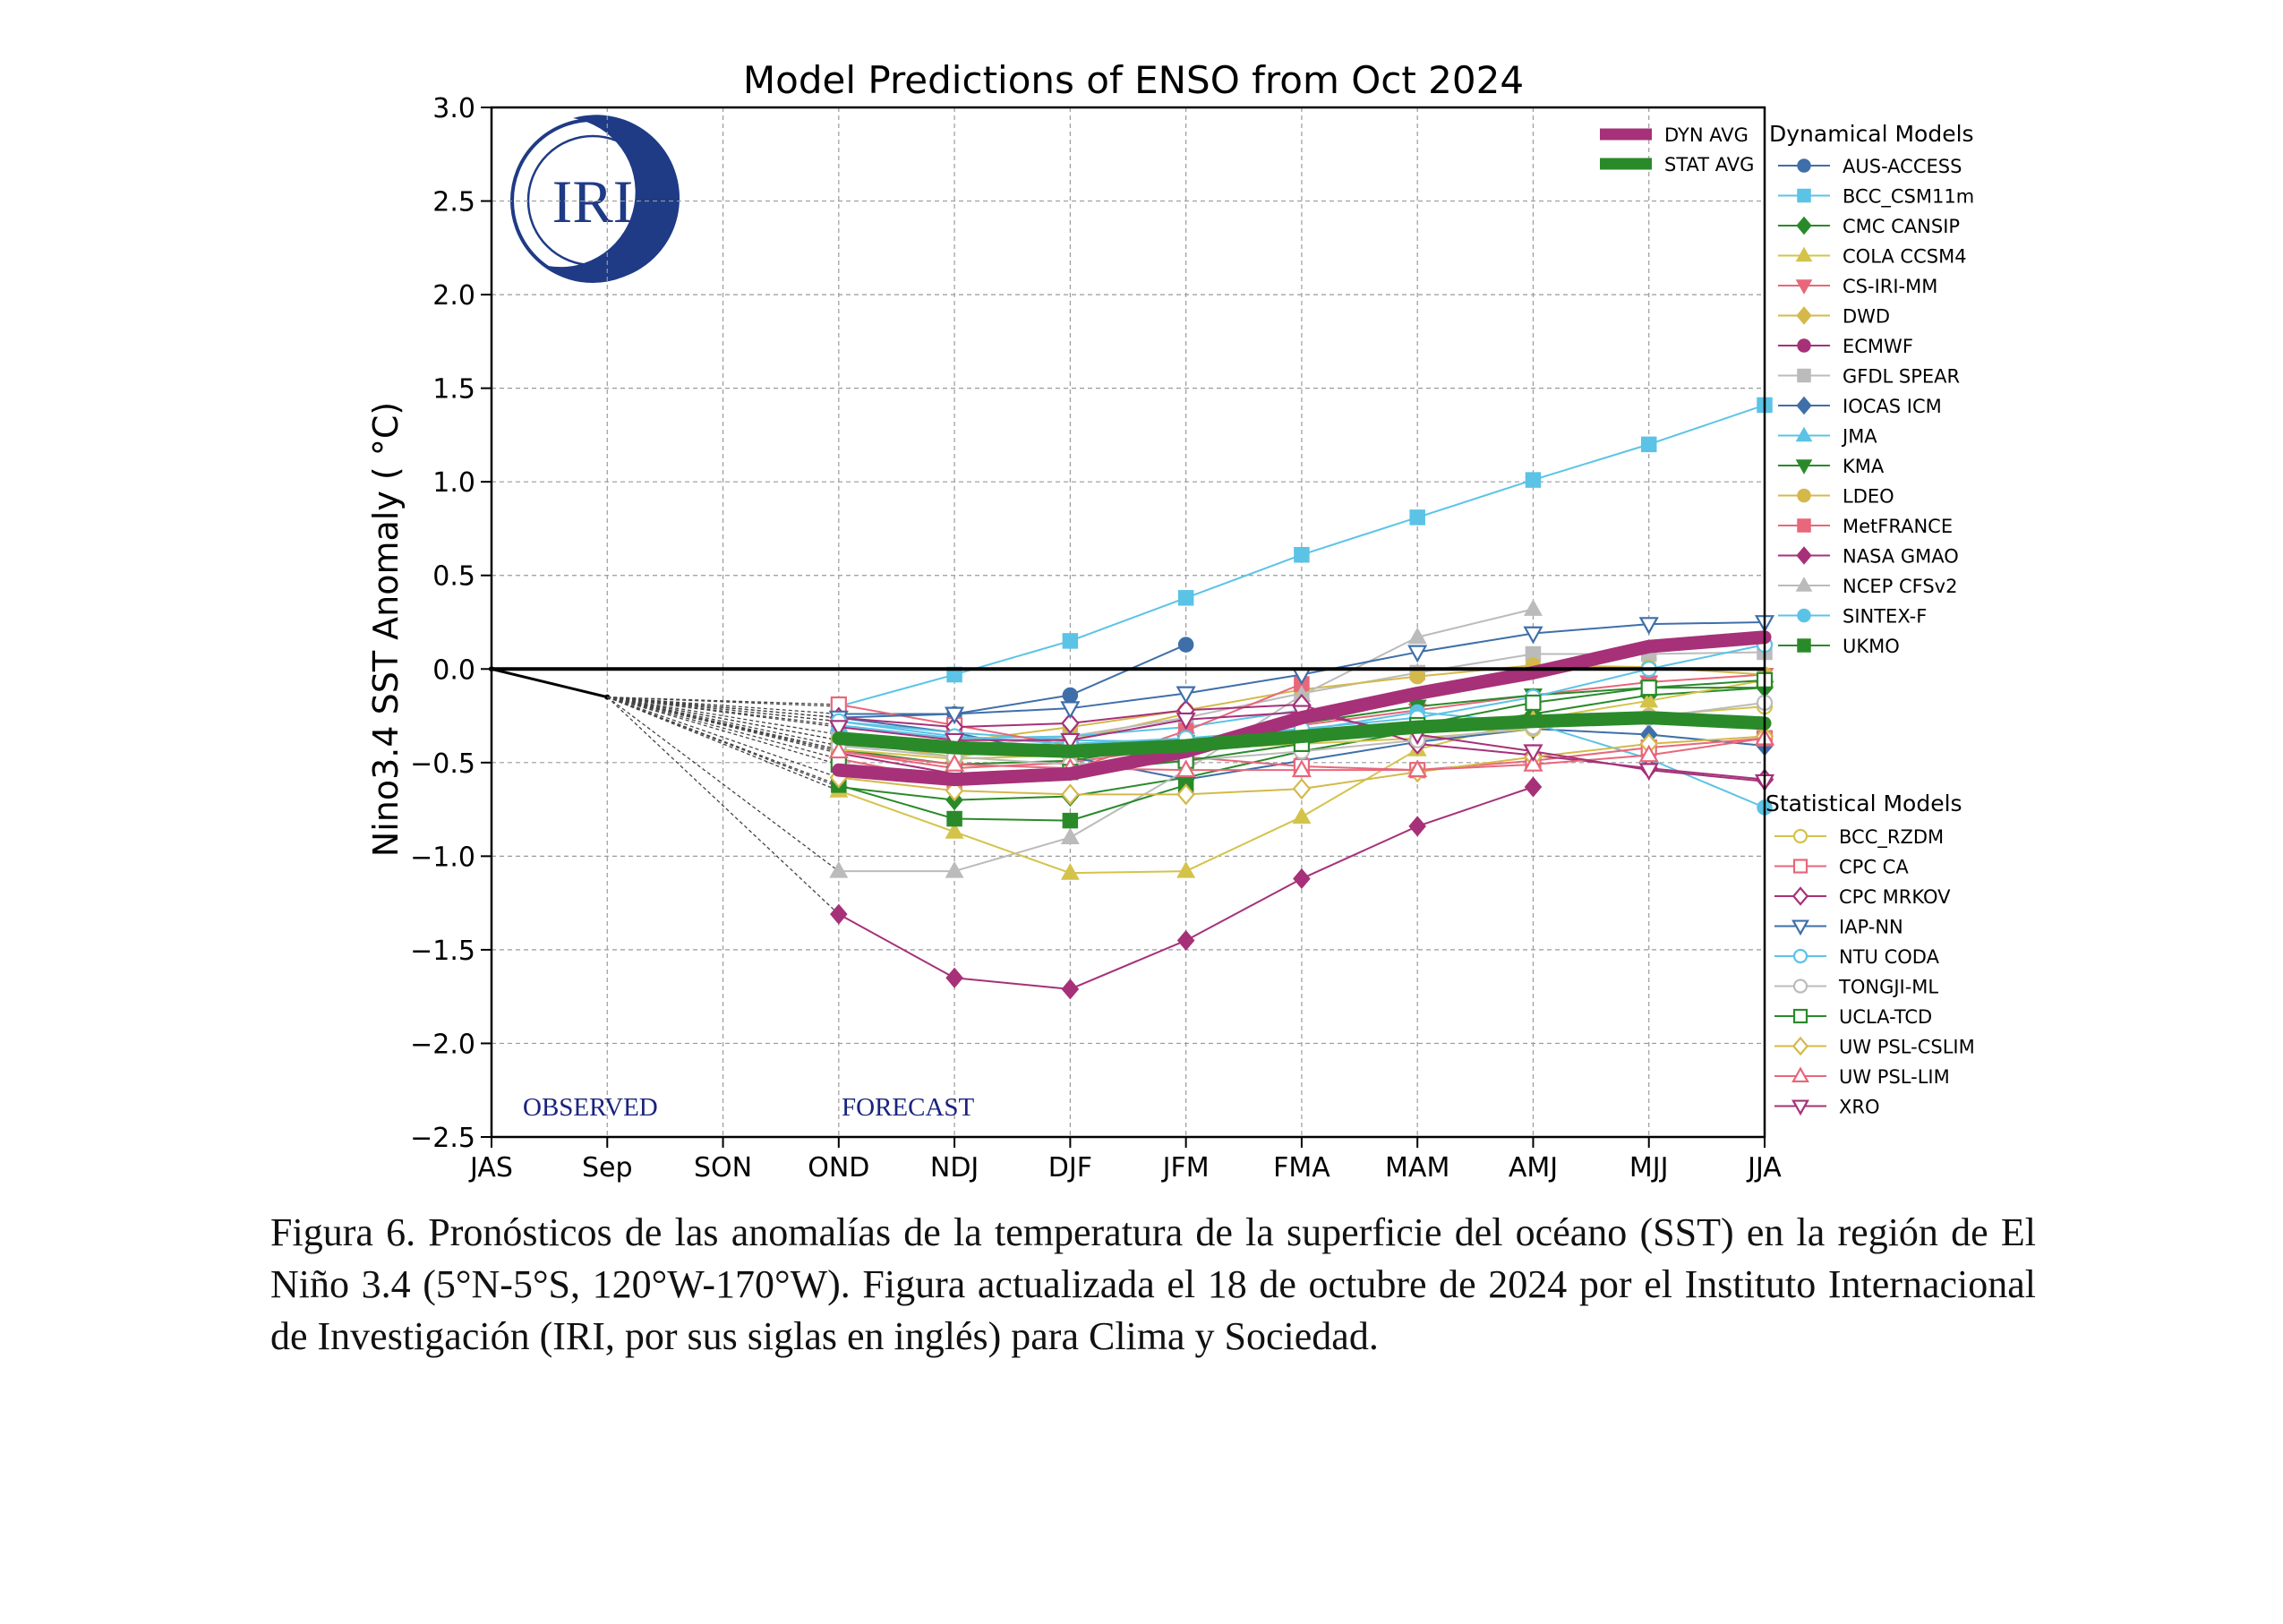 Image resolution: width=2283 pixels, height=1624 pixels. I want to click on legend-item-ncep-cfsv2: NCEP CFSv2, so click(1867, 586).